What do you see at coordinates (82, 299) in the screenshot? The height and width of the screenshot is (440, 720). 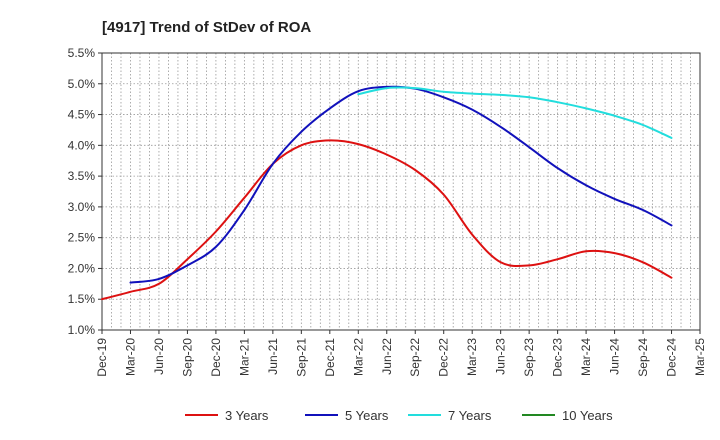 I see `y-tick-label: 1.5%` at bounding box center [82, 299].